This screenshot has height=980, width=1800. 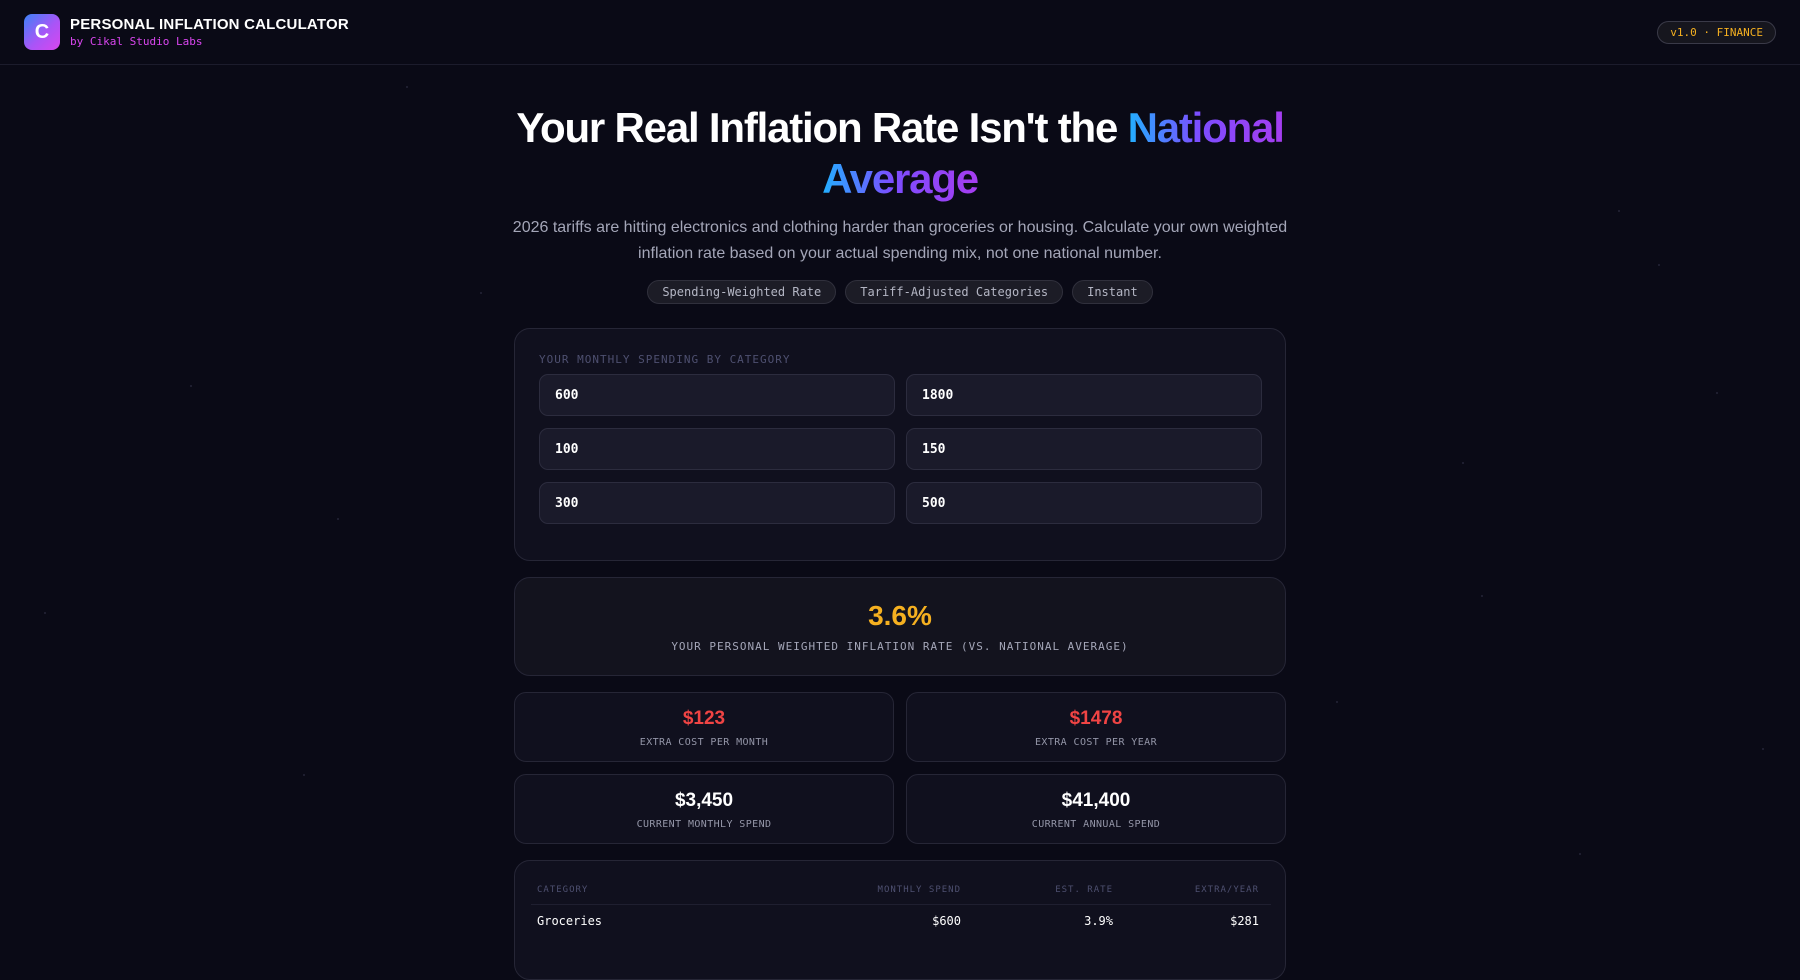 I want to click on cell-category: Groceries, so click(x=570, y=921).